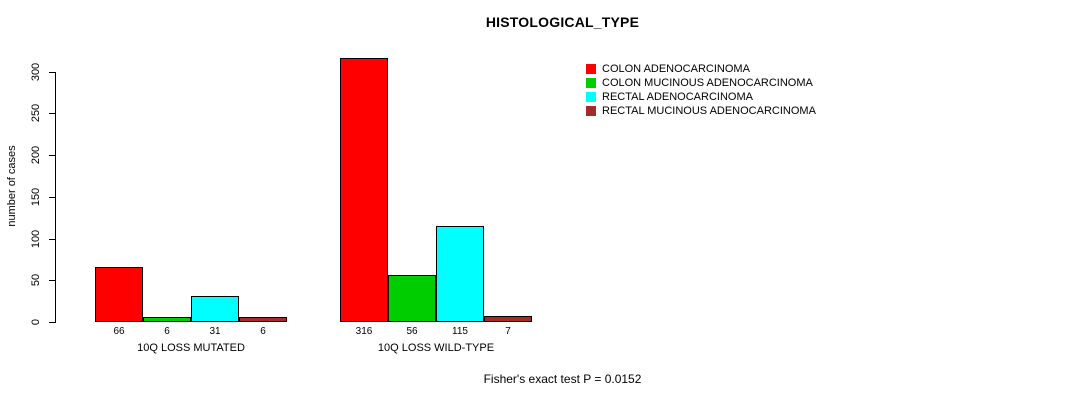  Describe the element at coordinates (677, 97) in the screenshot. I see `legend-entry-label: RECTAL ADENOCARCINOMA` at that location.